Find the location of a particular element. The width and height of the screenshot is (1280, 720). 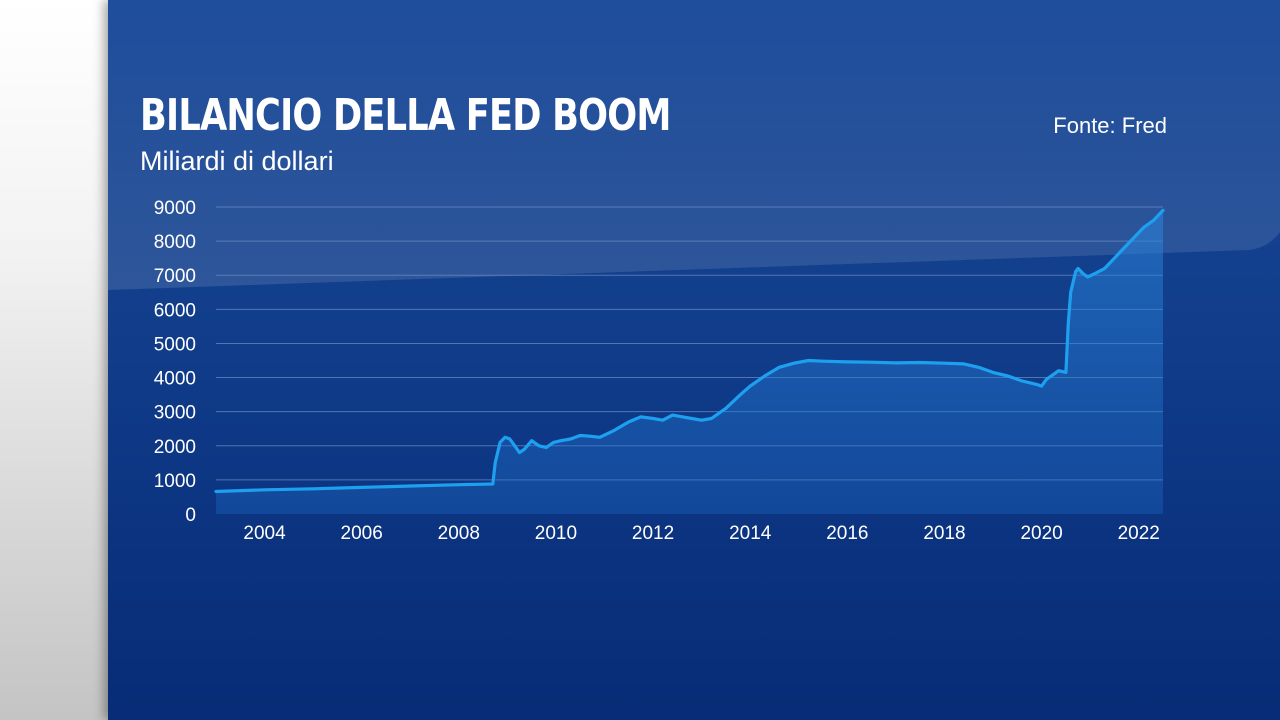

y-tick-label: 5000 is located at coordinates (175, 344).